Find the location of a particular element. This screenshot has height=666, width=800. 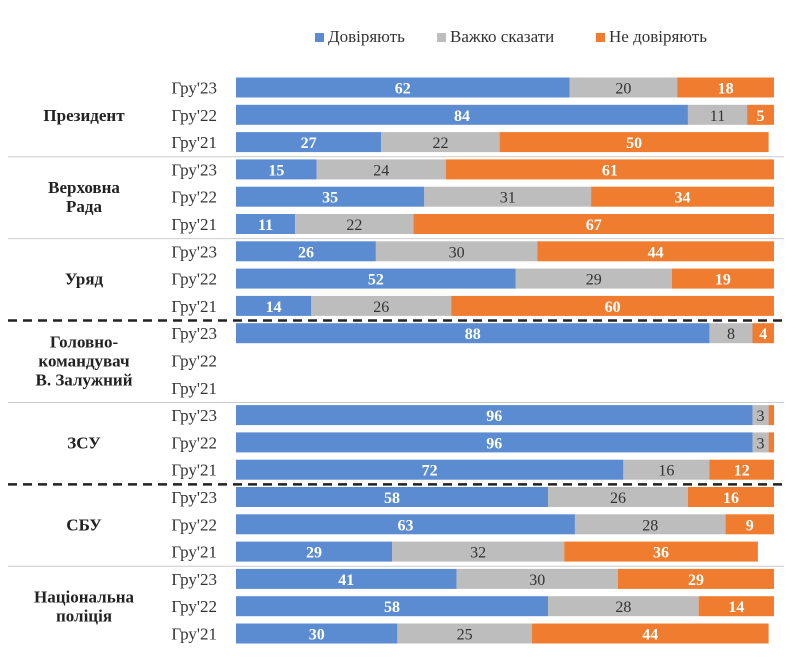

bar-value-label: 88 is located at coordinates (473, 334).